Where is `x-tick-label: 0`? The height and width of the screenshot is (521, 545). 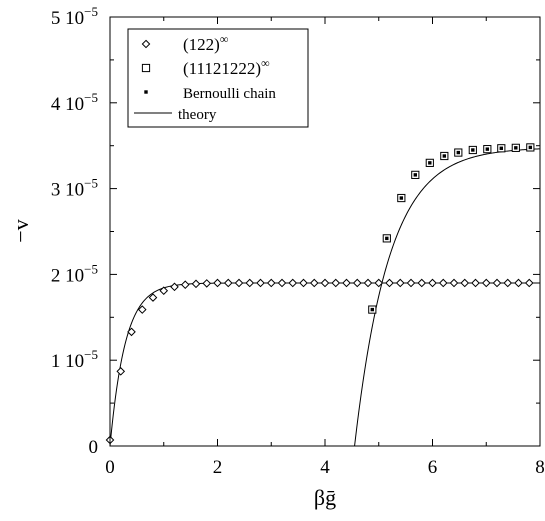 x-tick-label: 0 is located at coordinates (110, 467).